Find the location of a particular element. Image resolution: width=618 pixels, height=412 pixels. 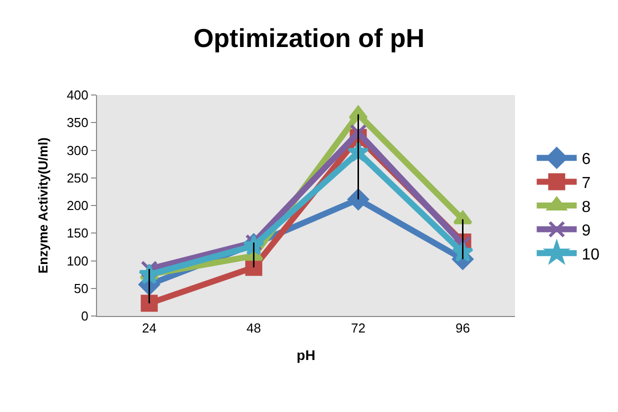

x-axis-title: pH is located at coordinates (306, 354).